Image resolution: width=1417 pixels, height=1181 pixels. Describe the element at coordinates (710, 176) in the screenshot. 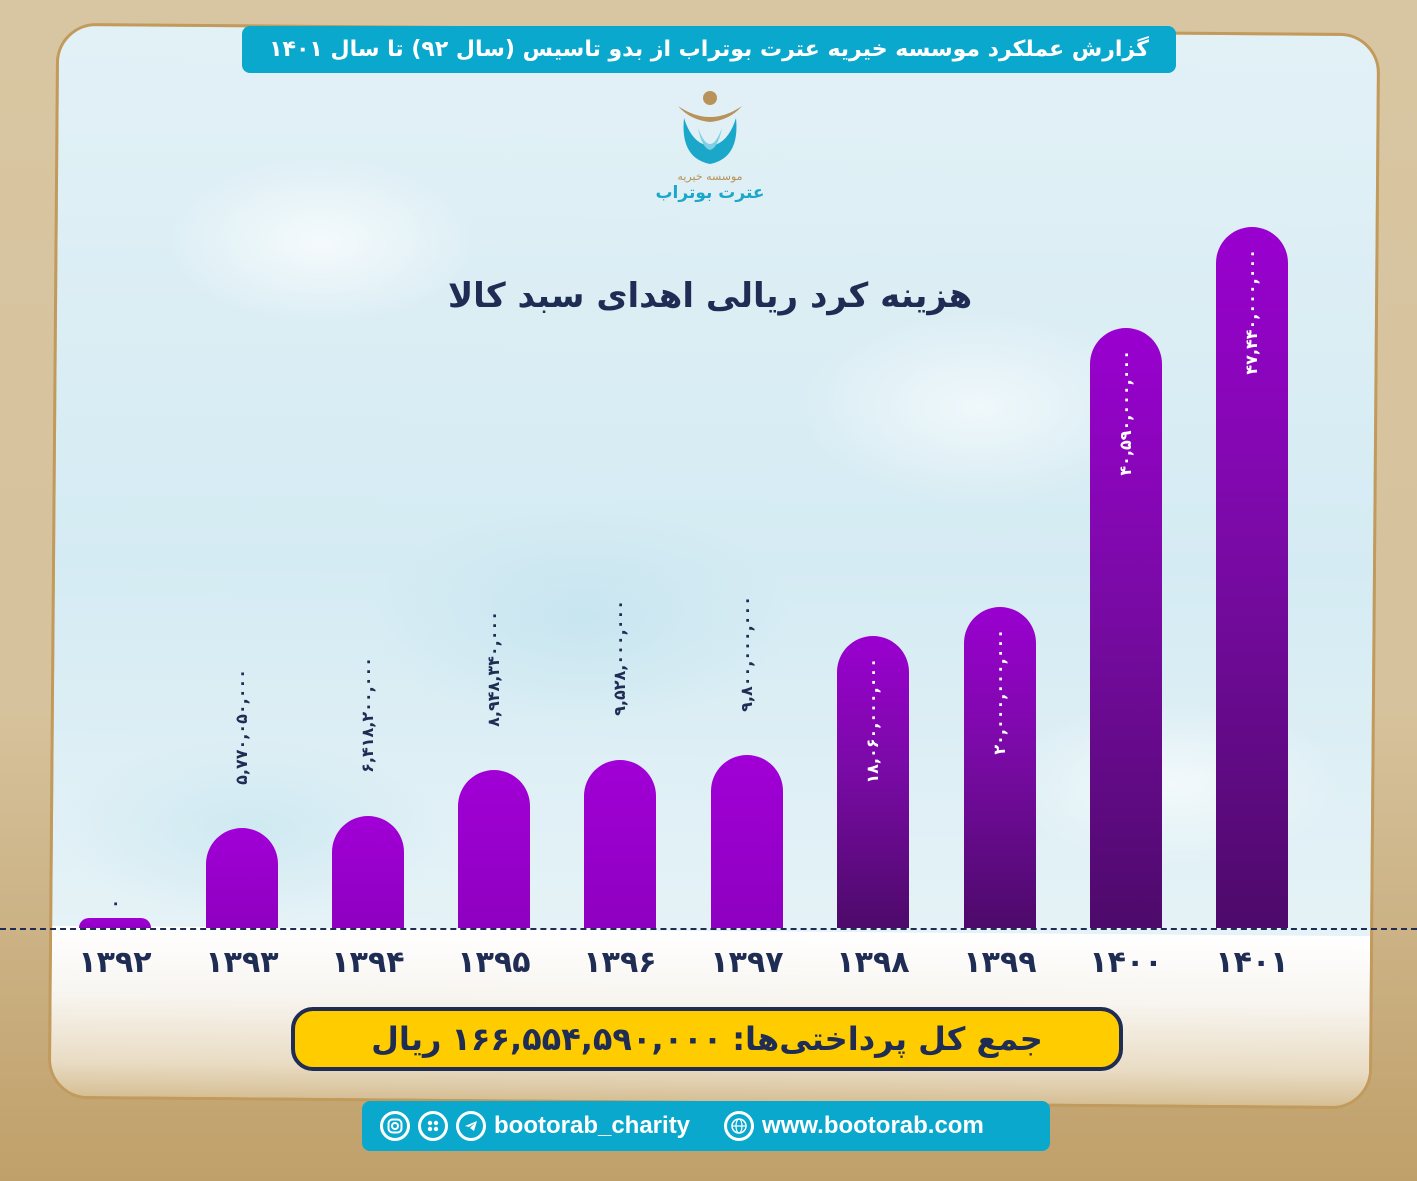

I see `logo-subtitle: موسسه خیریه` at that location.